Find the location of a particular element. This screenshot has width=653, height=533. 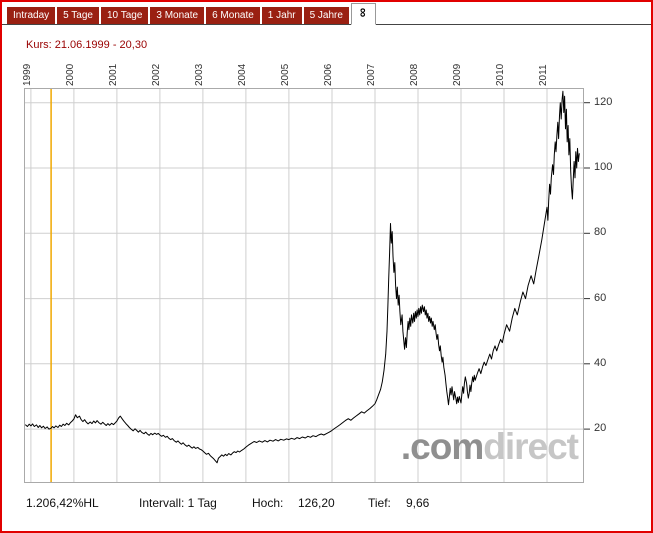

tab-5-jahre: 5 Jahre is located at coordinates (326, 15).